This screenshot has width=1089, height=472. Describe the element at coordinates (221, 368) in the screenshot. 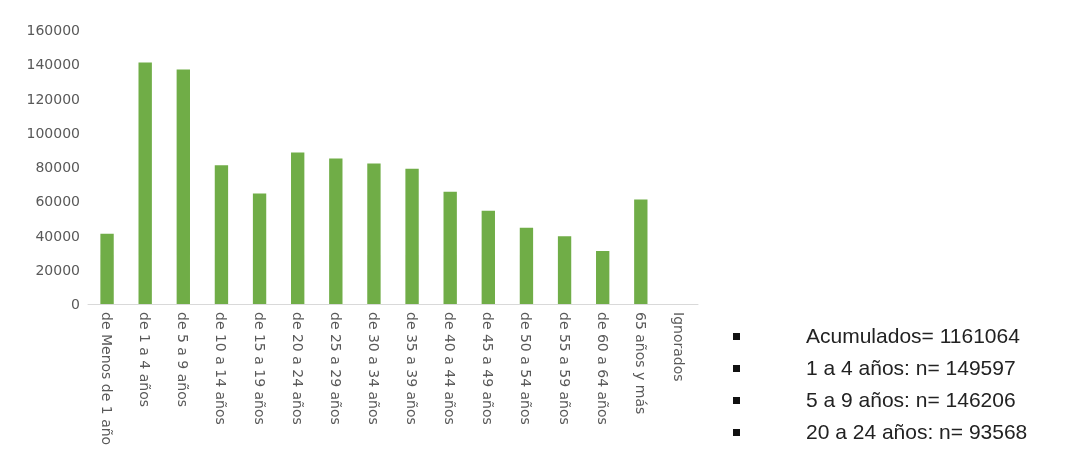

I see `x-tick-label: de 10 a 14 años` at that location.